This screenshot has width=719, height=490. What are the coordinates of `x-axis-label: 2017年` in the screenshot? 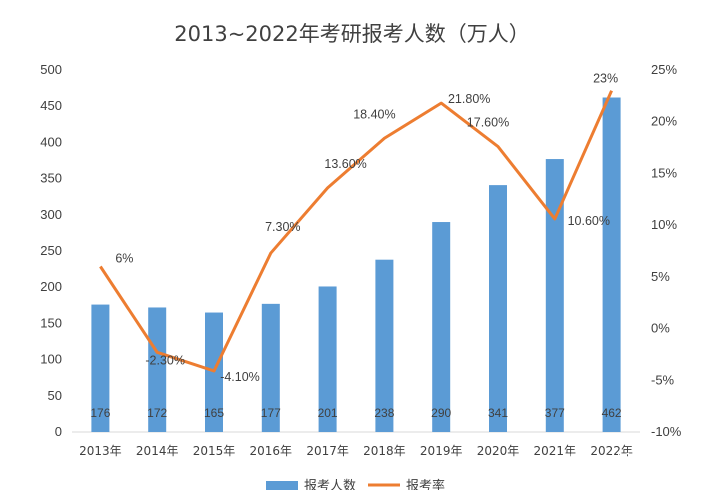 It's located at (327, 451).